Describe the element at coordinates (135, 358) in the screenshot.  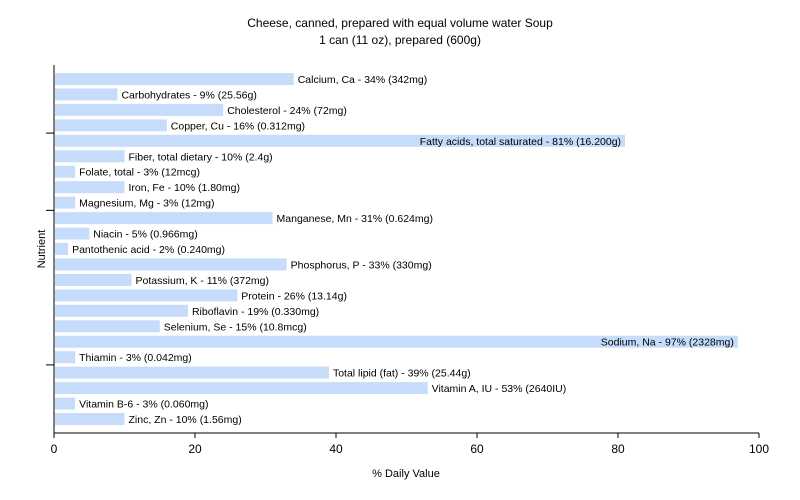
I see `bar-label-thiamin: Thiamin - 3% (0.042mg)` at that location.